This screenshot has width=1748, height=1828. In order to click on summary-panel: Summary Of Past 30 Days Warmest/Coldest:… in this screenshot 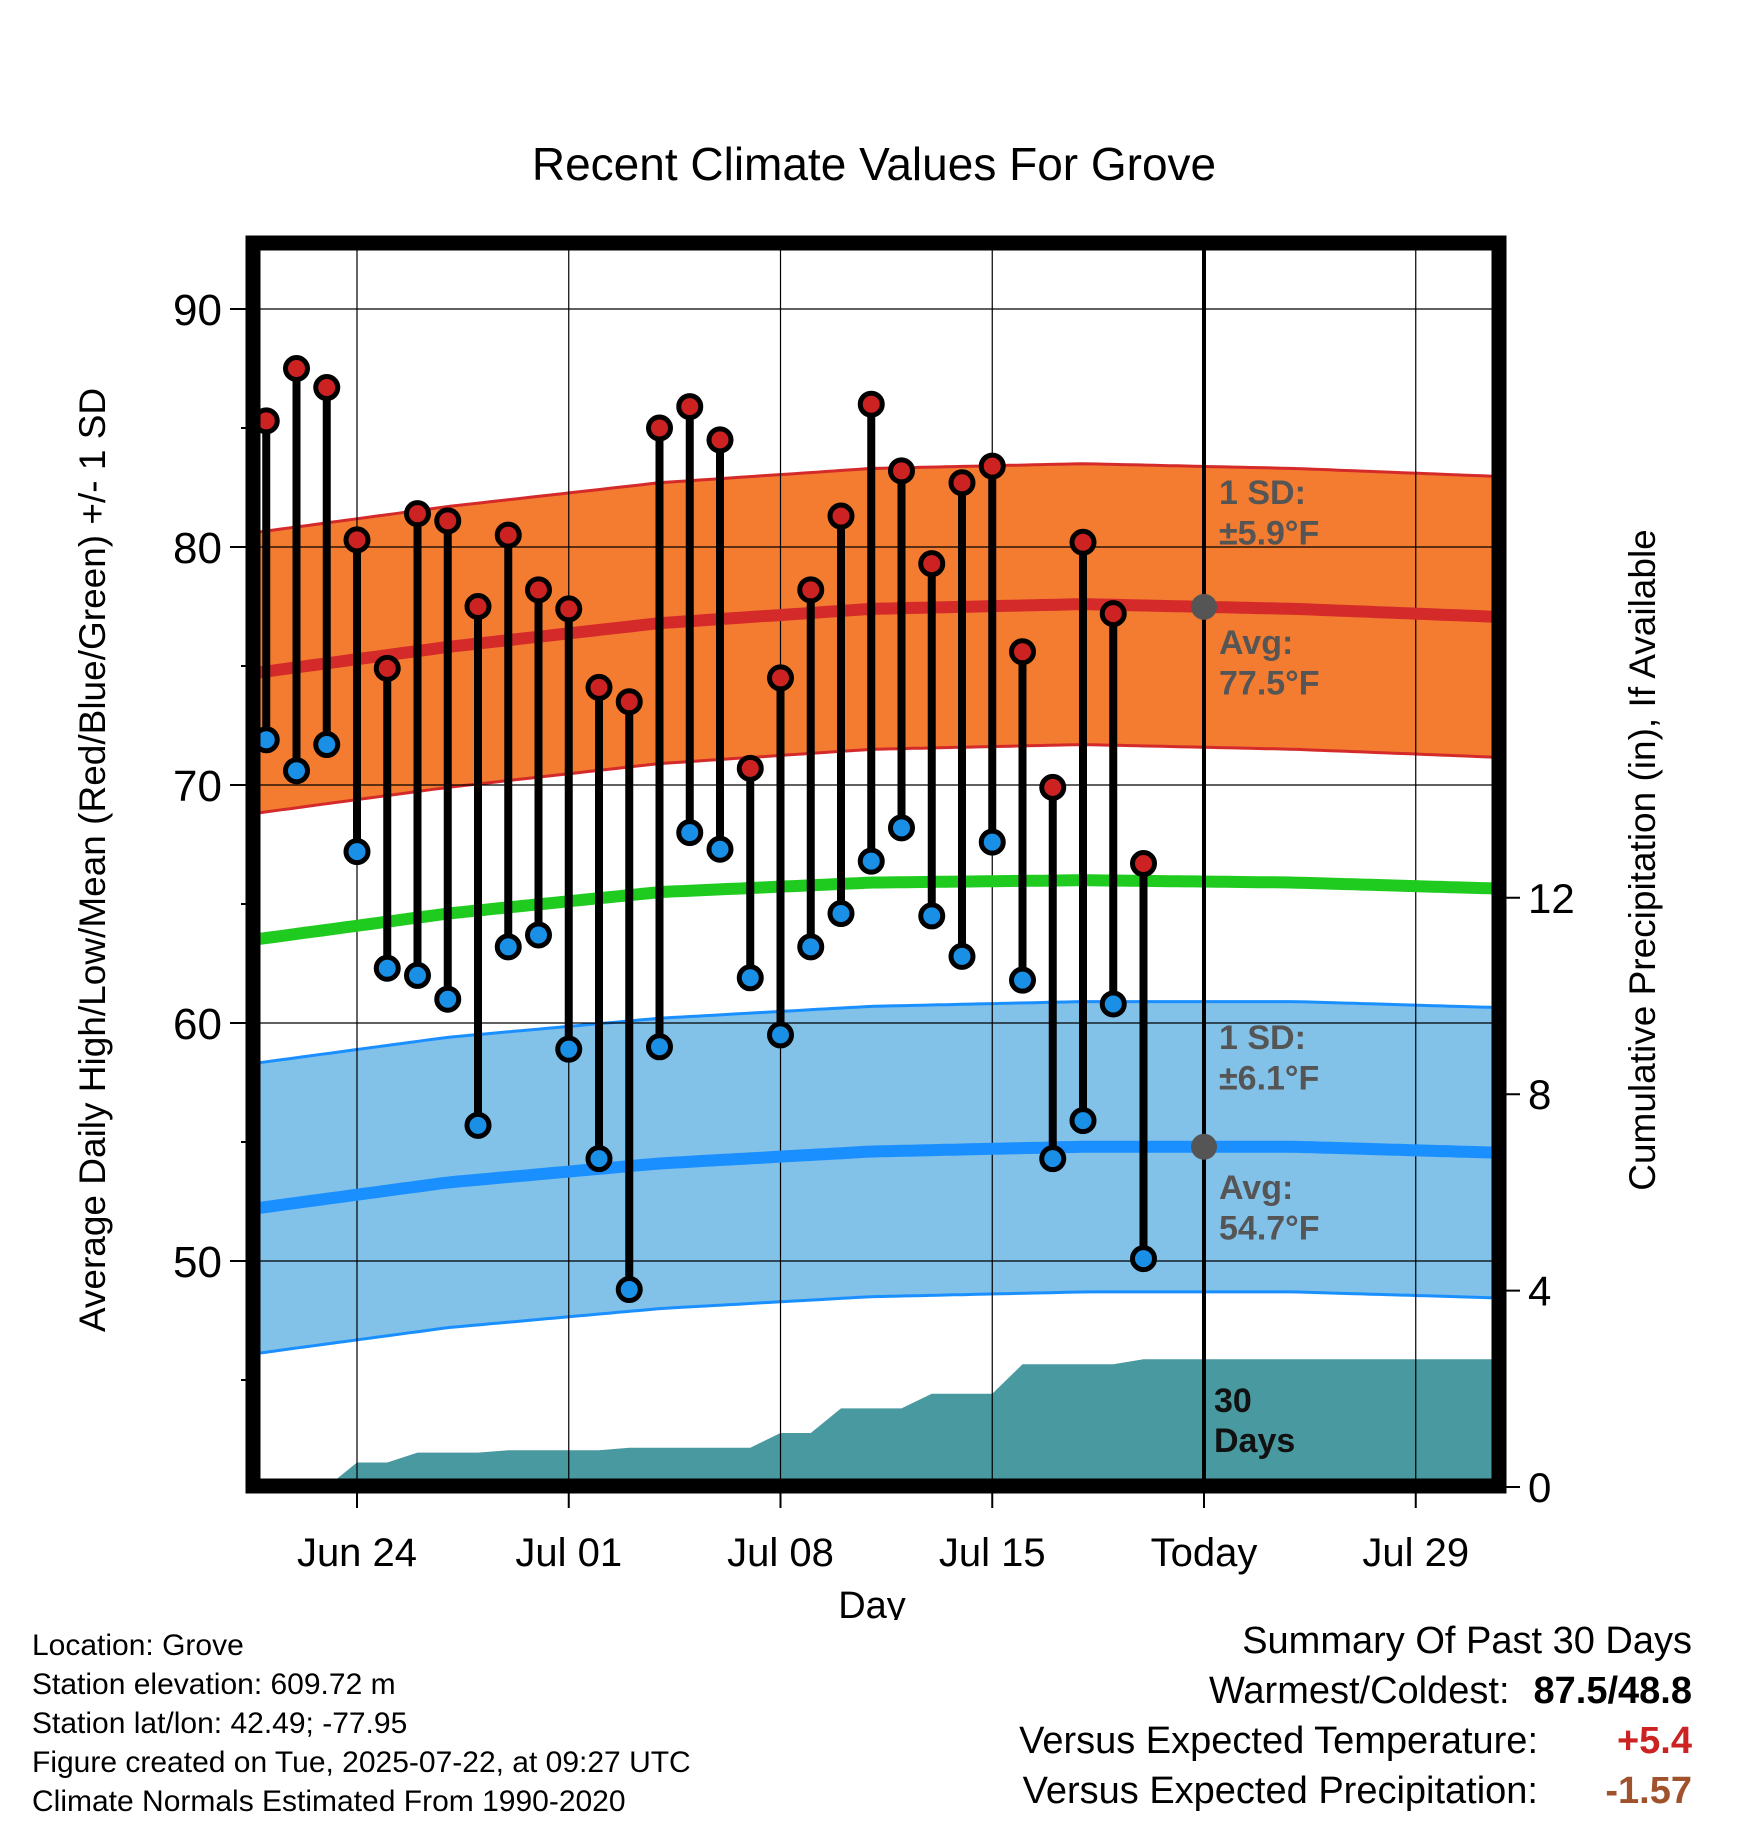, I will do `click(1355, 1716)`.